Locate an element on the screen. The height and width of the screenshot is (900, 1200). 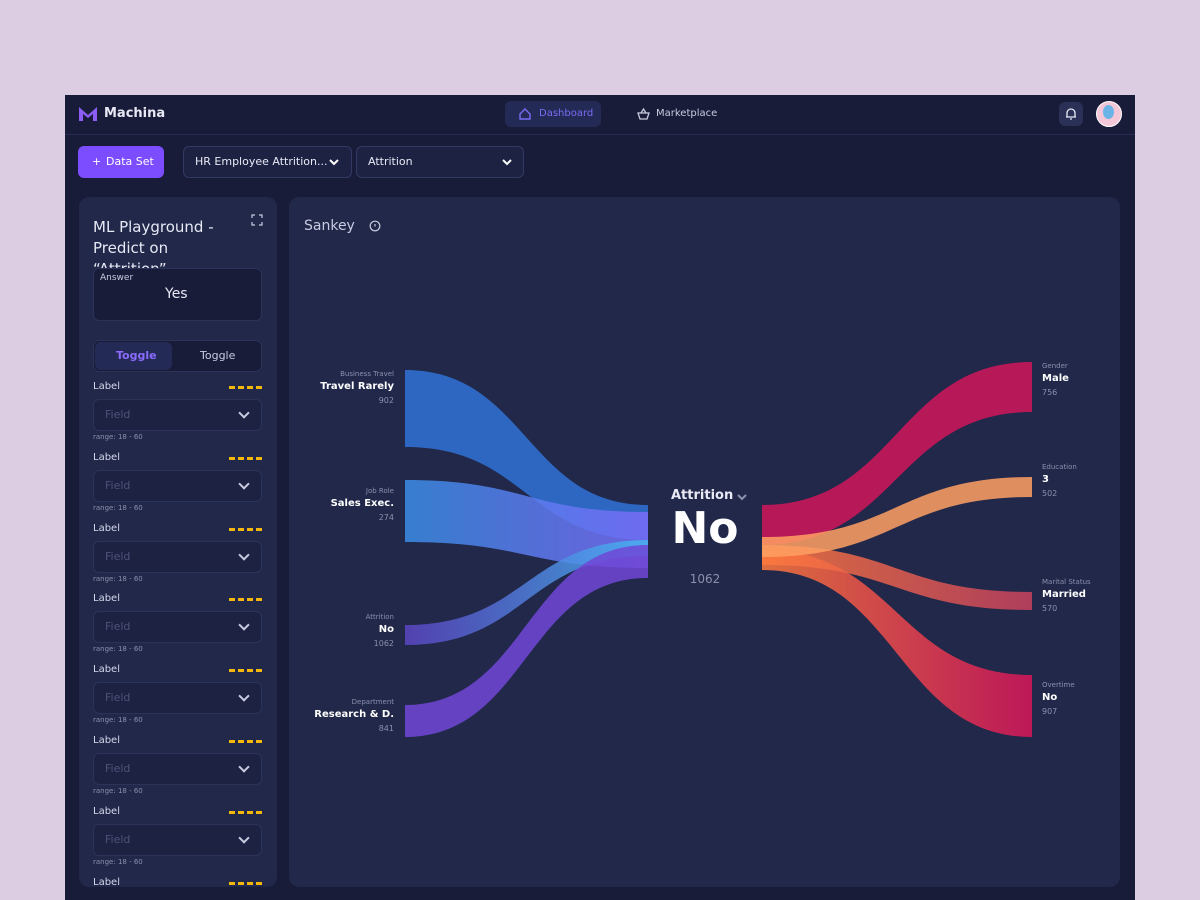
bell-icon is located at coordinates (1071, 114).